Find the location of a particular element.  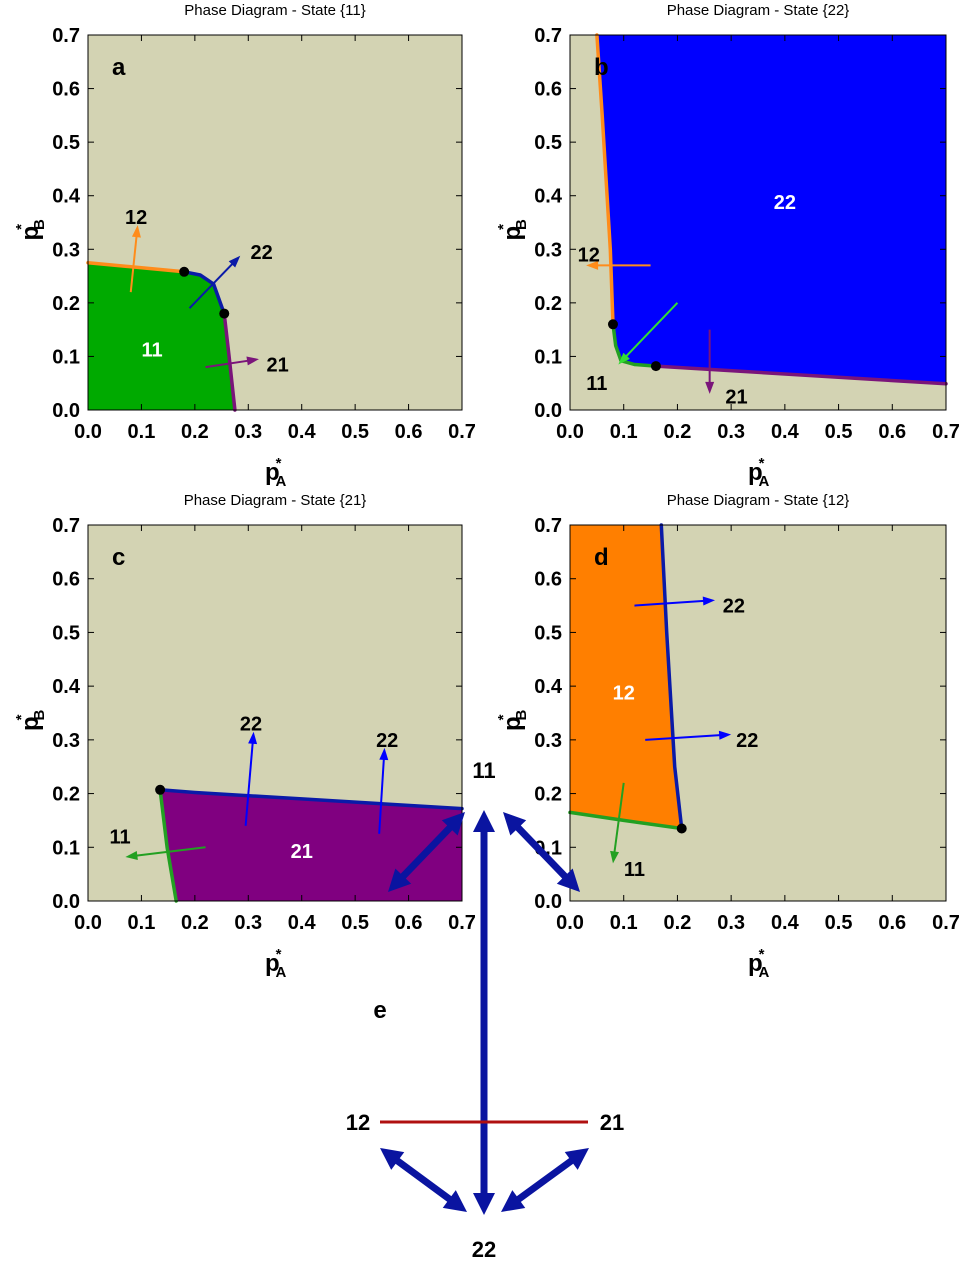

state-node-12: 12 is located at coordinates (358, 1122).